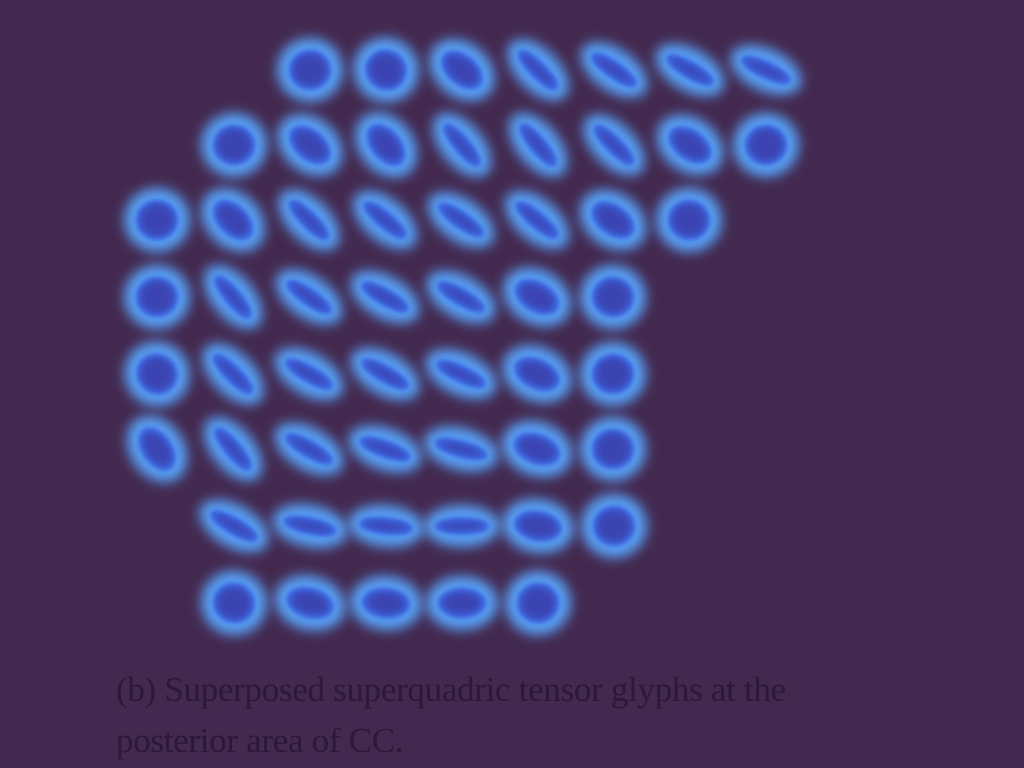 This screenshot has height=768, width=1024. Describe the element at coordinates (260, 740) in the screenshot. I see `caption-line-2: posterior area of CC.` at that location.